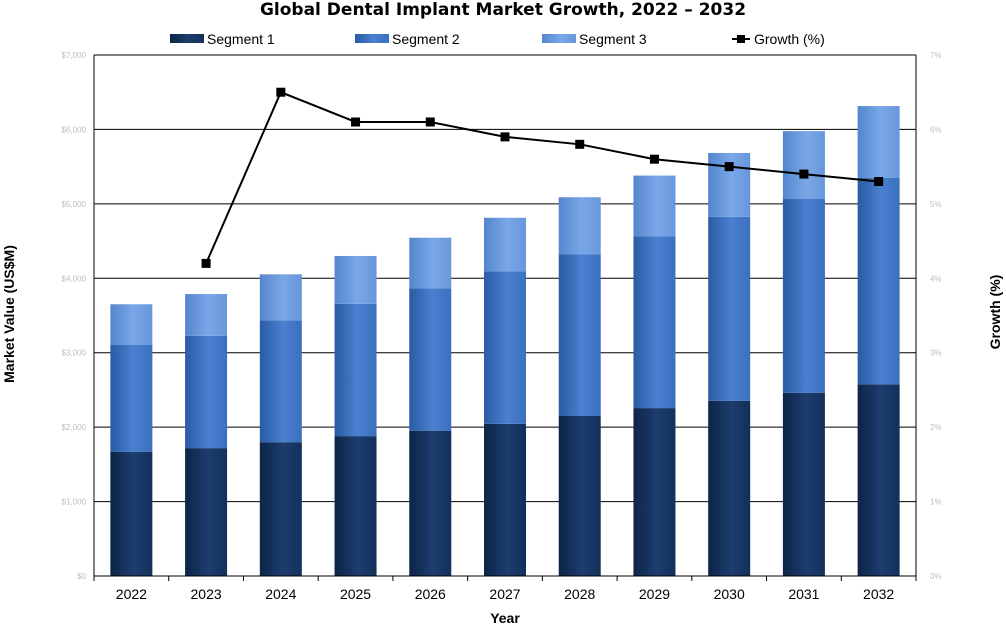 The height and width of the screenshot is (624, 1006). What do you see at coordinates (936, 204) in the screenshot?
I see `y2-tick-label: 5%` at bounding box center [936, 204].